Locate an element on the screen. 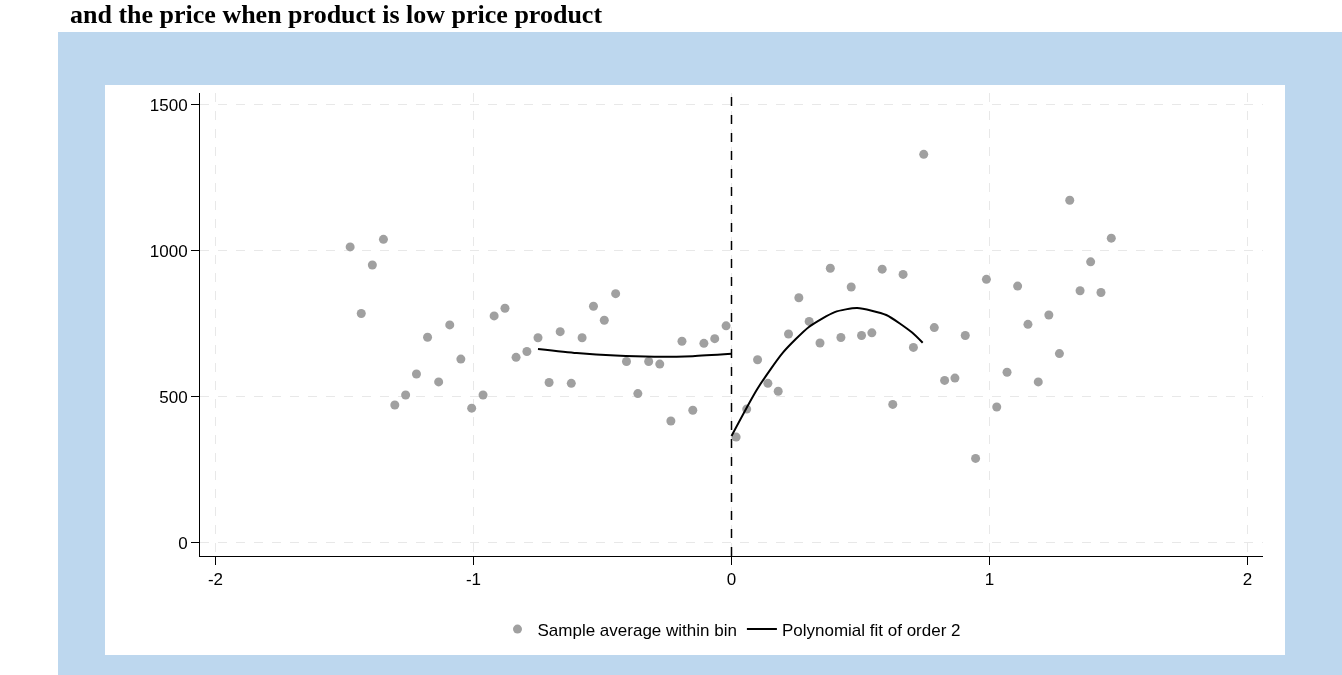 This screenshot has width=1342, height=675. x-tick-label: -2 is located at coordinates (215, 580).